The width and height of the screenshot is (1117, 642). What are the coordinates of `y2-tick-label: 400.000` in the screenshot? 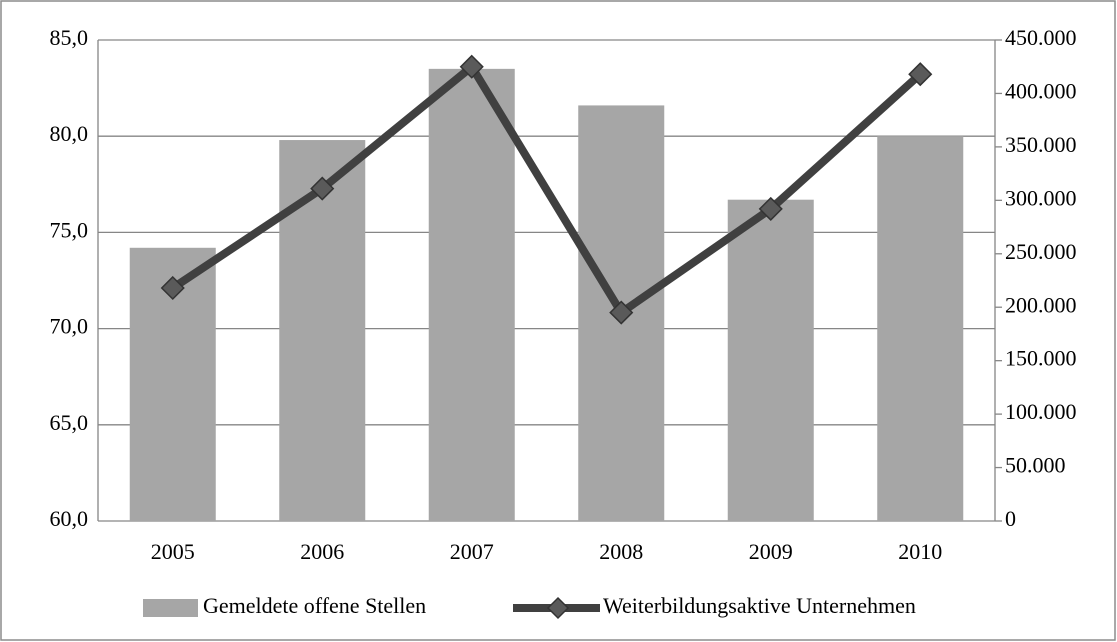 It's located at (1041, 90).